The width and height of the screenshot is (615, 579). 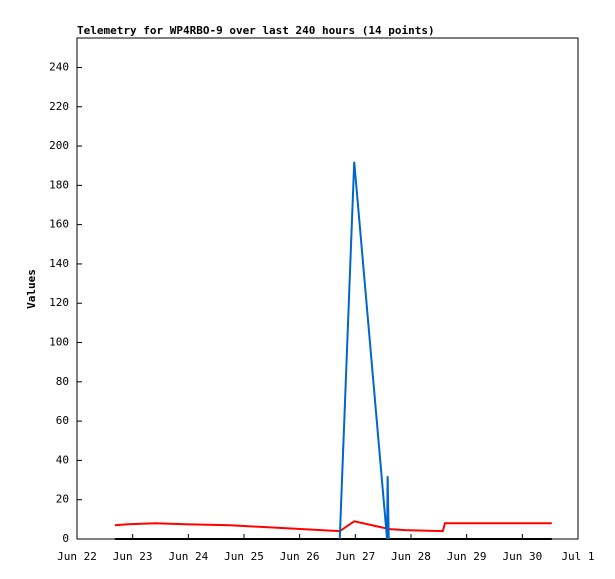 What do you see at coordinates (59, 224) in the screenshot?
I see `y-tick-label: 160` at bounding box center [59, 224].